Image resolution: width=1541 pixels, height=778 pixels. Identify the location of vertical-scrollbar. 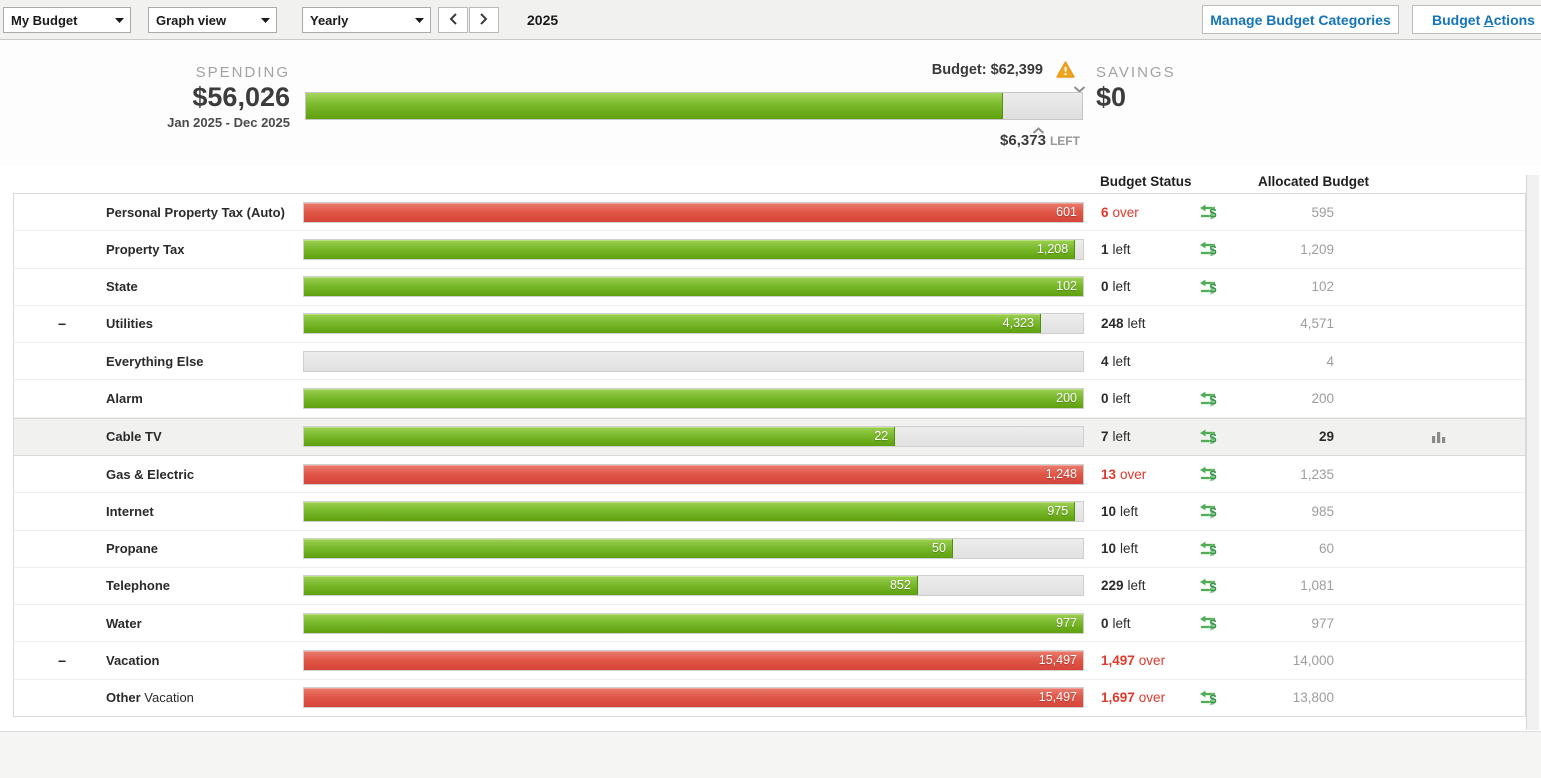
(1532, 452).